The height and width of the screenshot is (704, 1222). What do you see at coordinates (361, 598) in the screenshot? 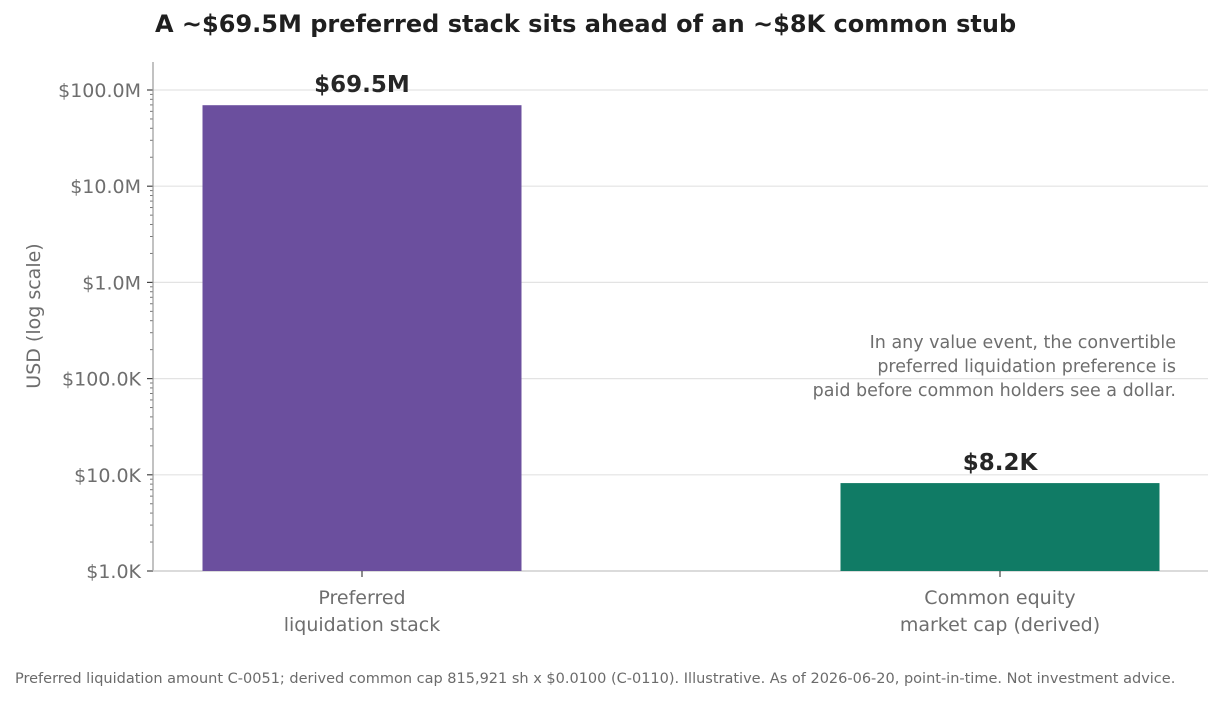
I see `x-tick-label: Preferred` at bounding box center [361, 598].